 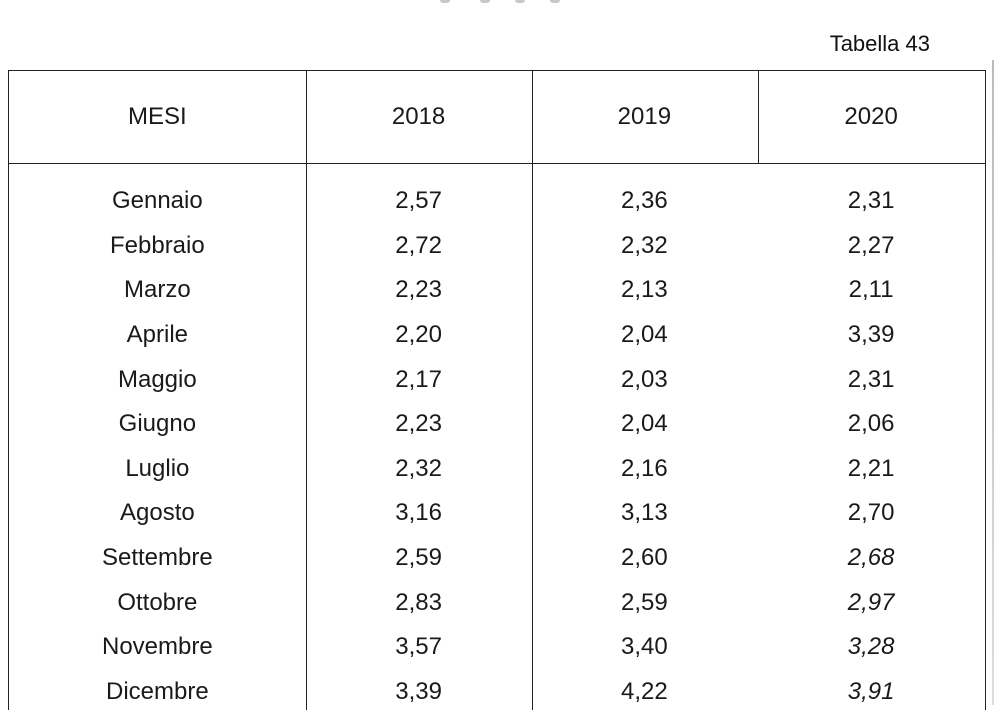 What do you see at coordinates (418, 335) in the screenshot?
I see `value-2018-cell: 2,20` at bounding box center [418, 335].